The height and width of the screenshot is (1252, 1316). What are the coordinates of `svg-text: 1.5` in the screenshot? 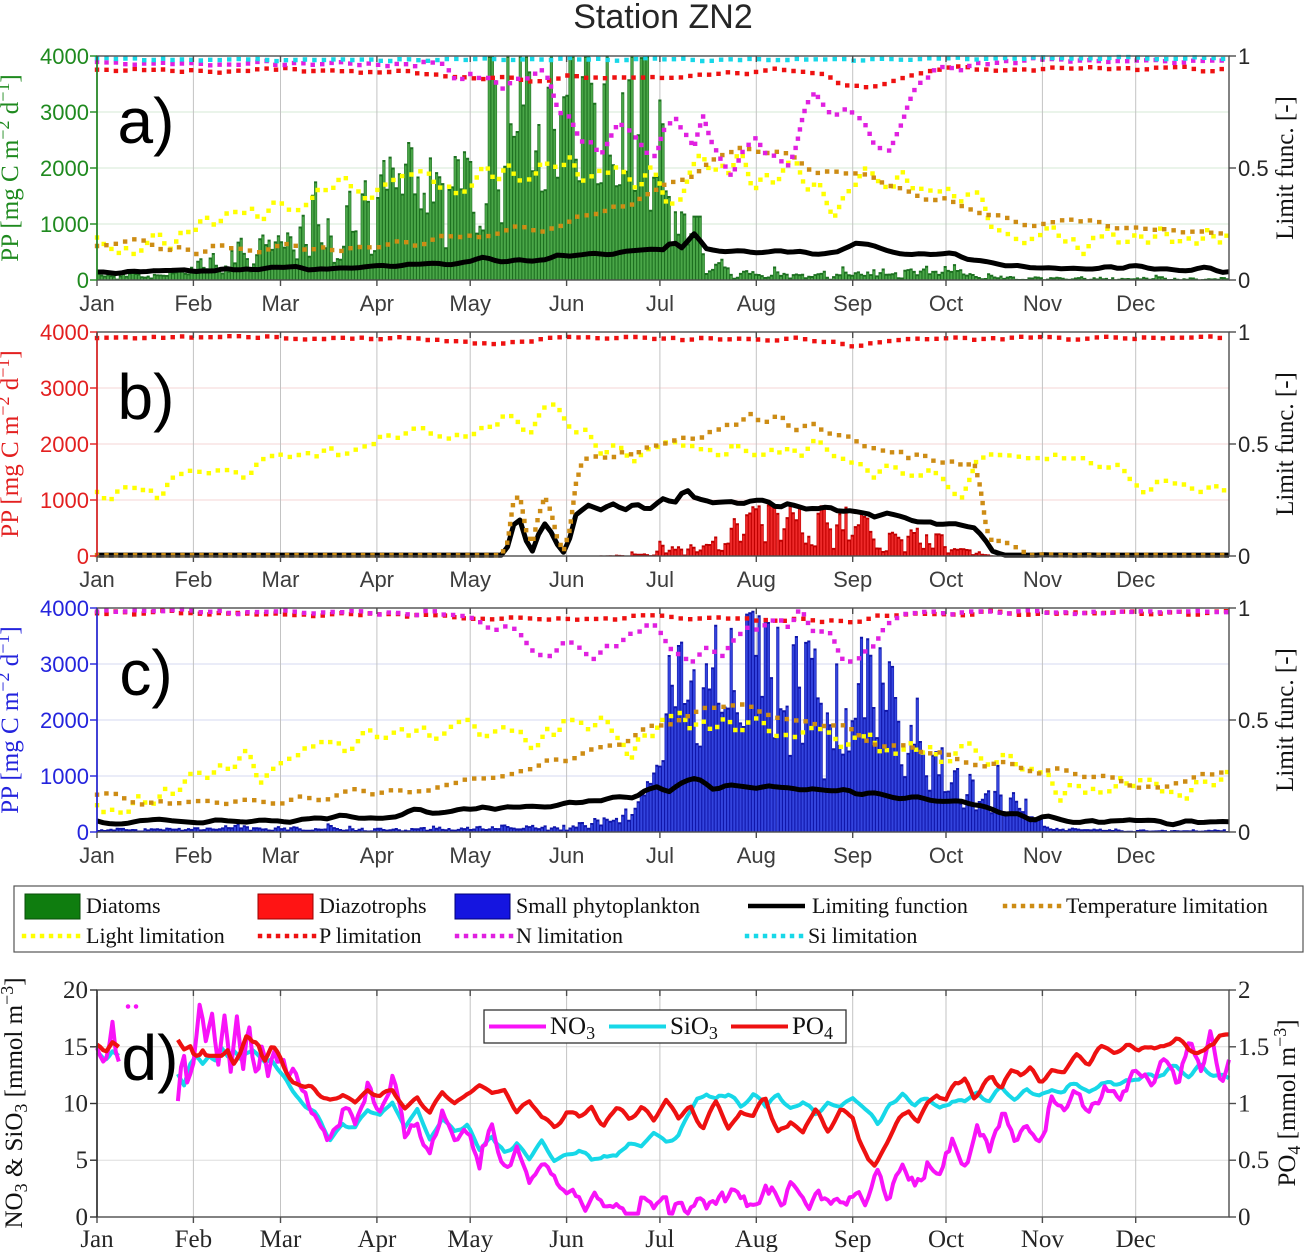 It's located at (1253, 1047).